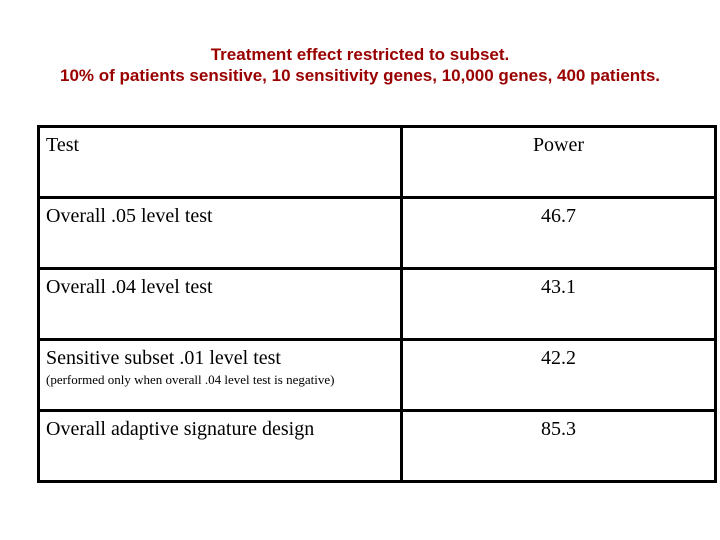 This screenshot has width=720, height=540. I want to click on cell-power-value: 43.1, so click(558, 304).